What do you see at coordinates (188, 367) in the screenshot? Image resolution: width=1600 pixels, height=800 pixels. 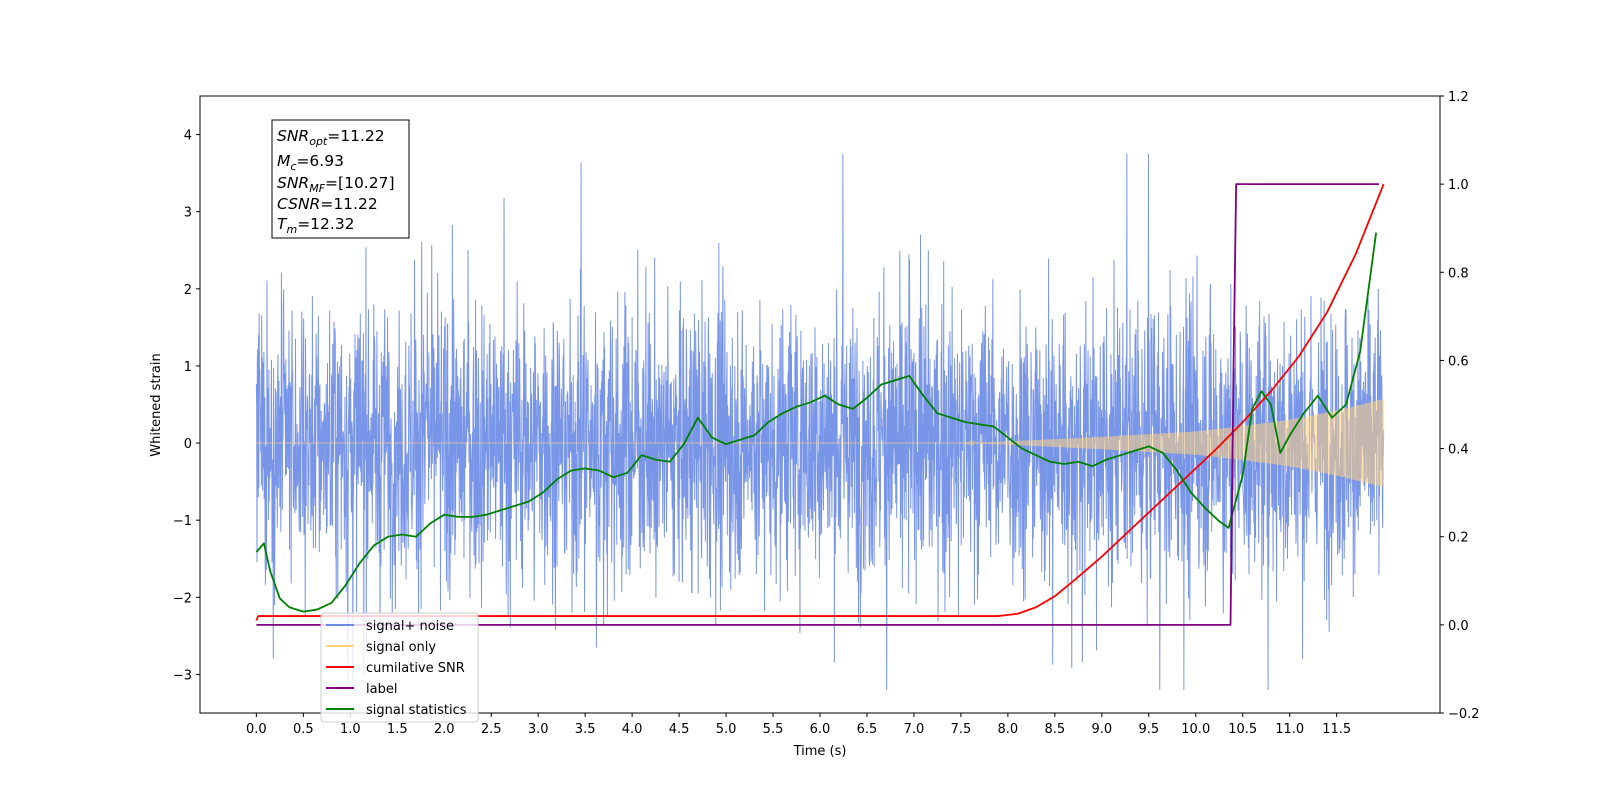 I see `y-tick-label: 1` at bounding box center [188, 367].